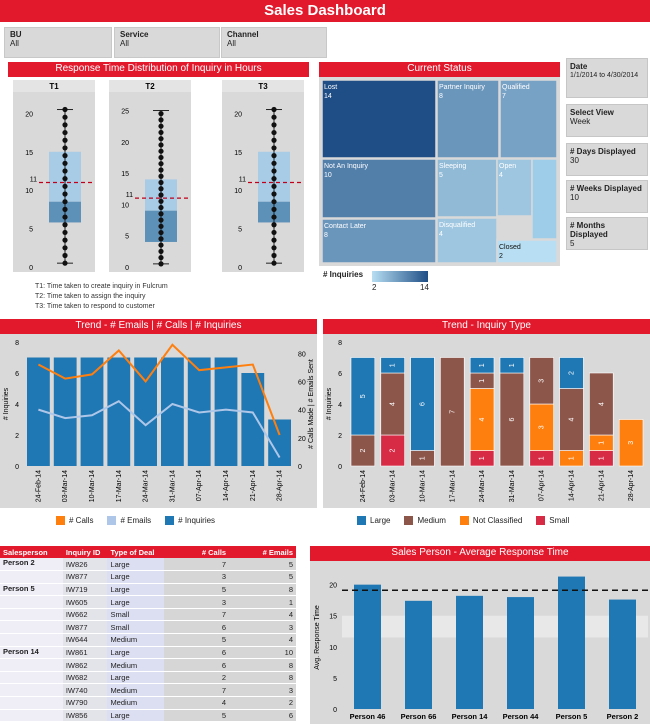 The width and height of the screenshot is (650, 724). What do you see at coordinates (17, 436) in the screenshot?
I see `trend-emails-ytick: 2` at bounding box center [17, 436].